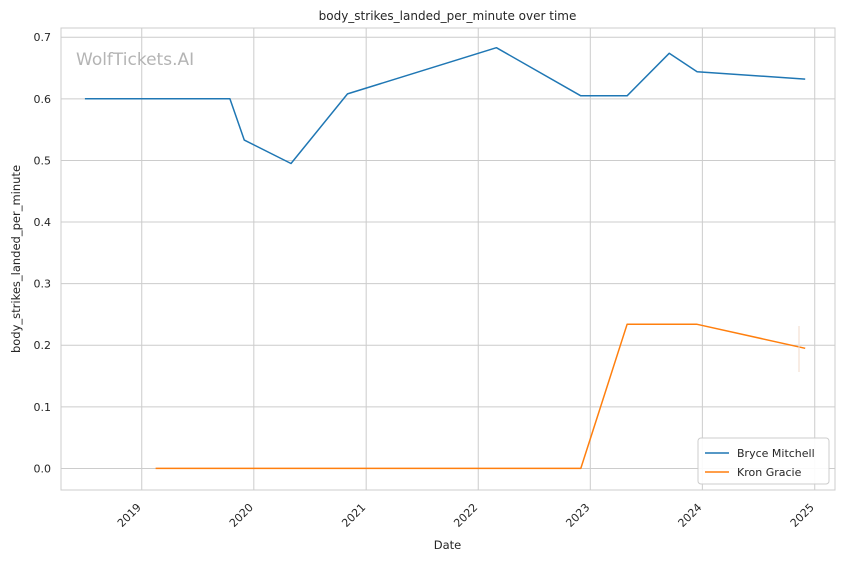  I want to click on y-tick-label: 0.6, so click(43, 99).